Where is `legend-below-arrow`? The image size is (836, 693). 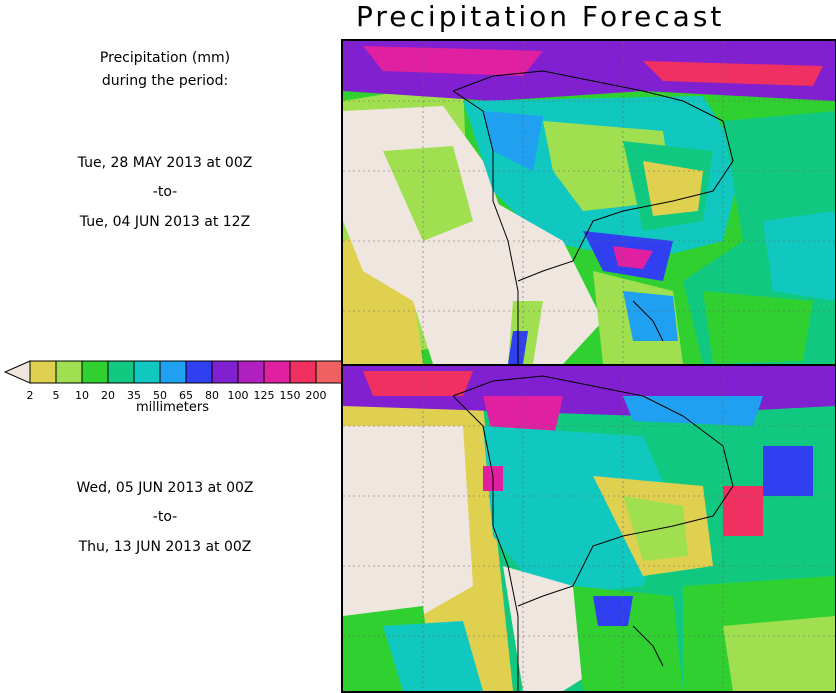
legend-below-arrow is located at coordinates (17, 372).